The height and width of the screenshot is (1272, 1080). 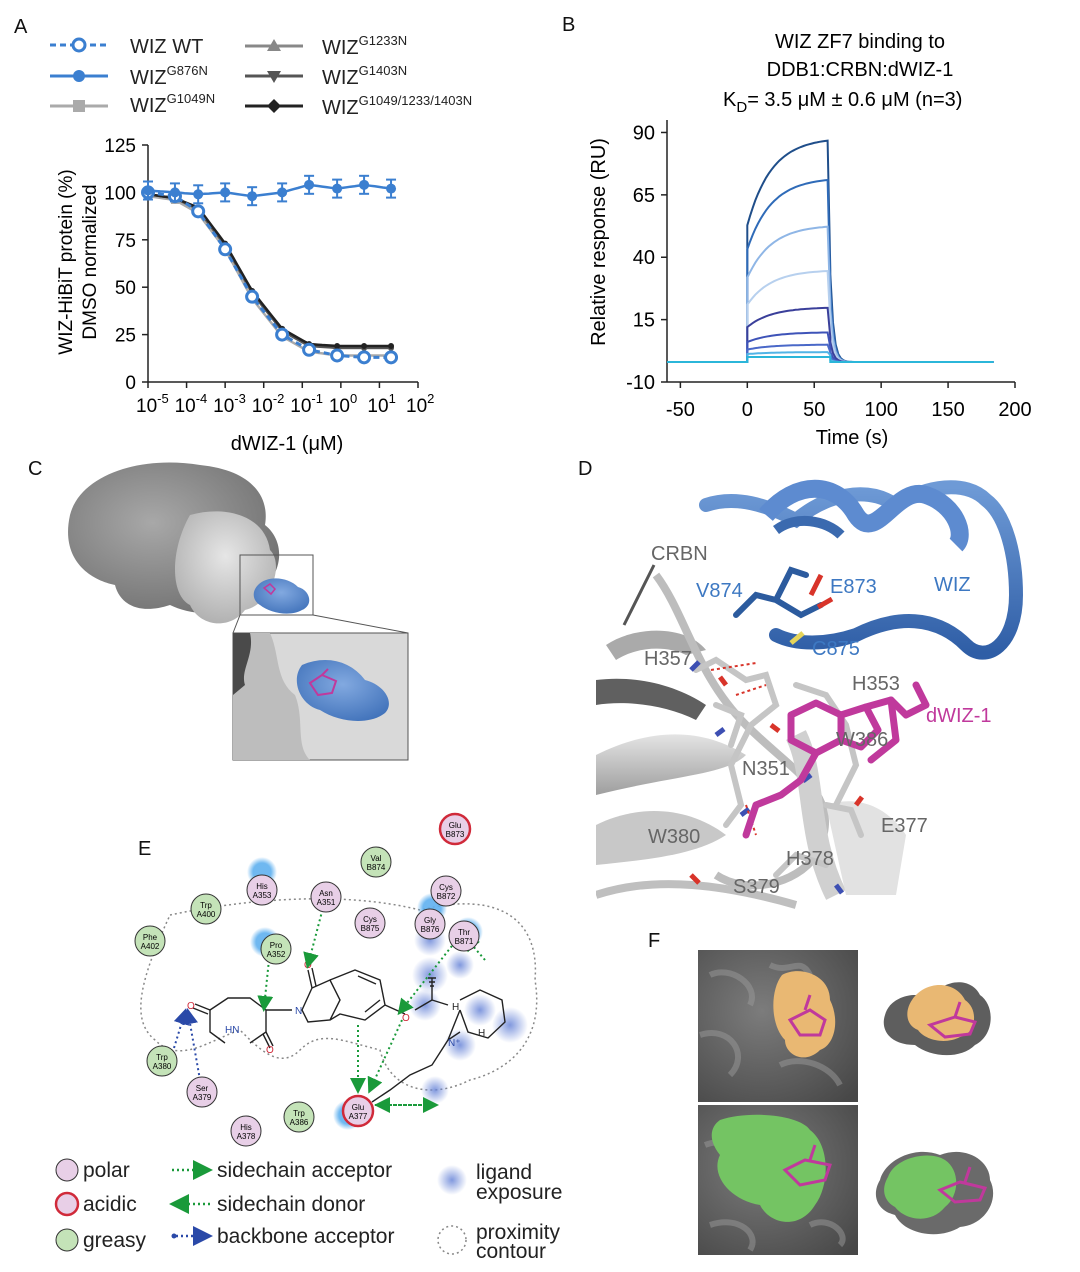 What do you see at coordinates (326, 893) in the screenshot?
I see `residue-name: Asn` at bounding box center [326, 893].